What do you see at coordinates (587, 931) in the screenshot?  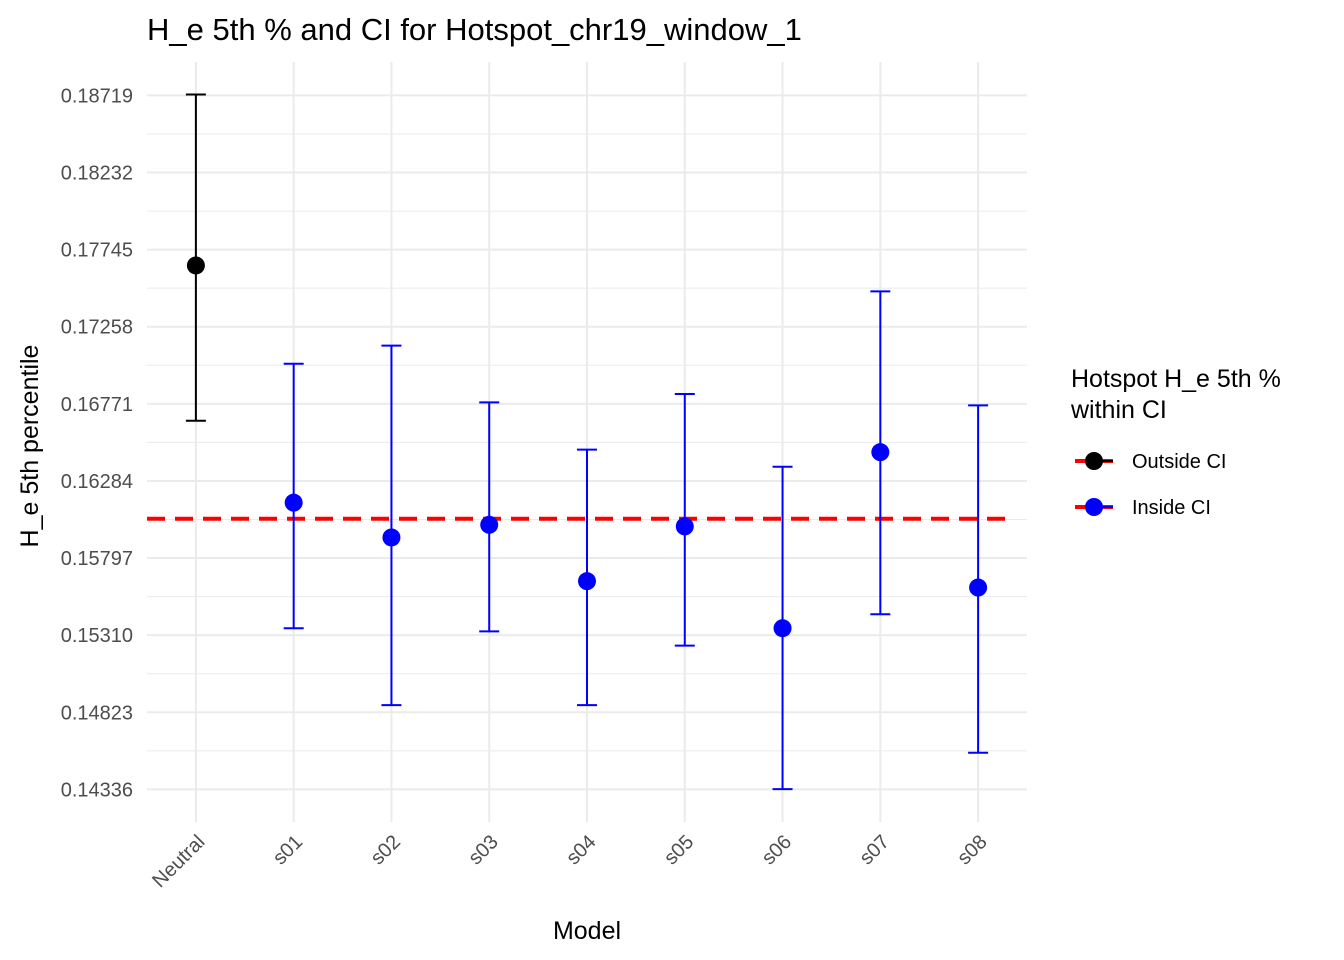 I see `x-axis-title: Model` at bounding box center [587, 931].